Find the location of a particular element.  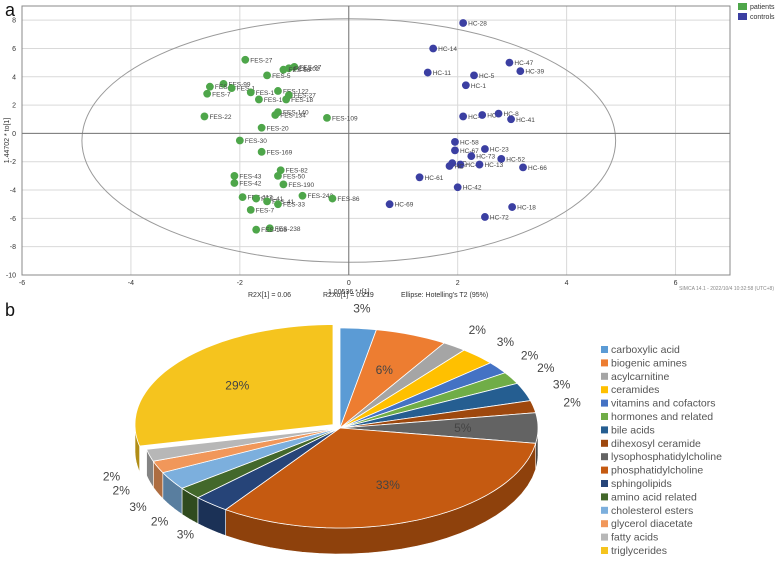

controls-point-label: HC- is located at coordinates (461, 166).